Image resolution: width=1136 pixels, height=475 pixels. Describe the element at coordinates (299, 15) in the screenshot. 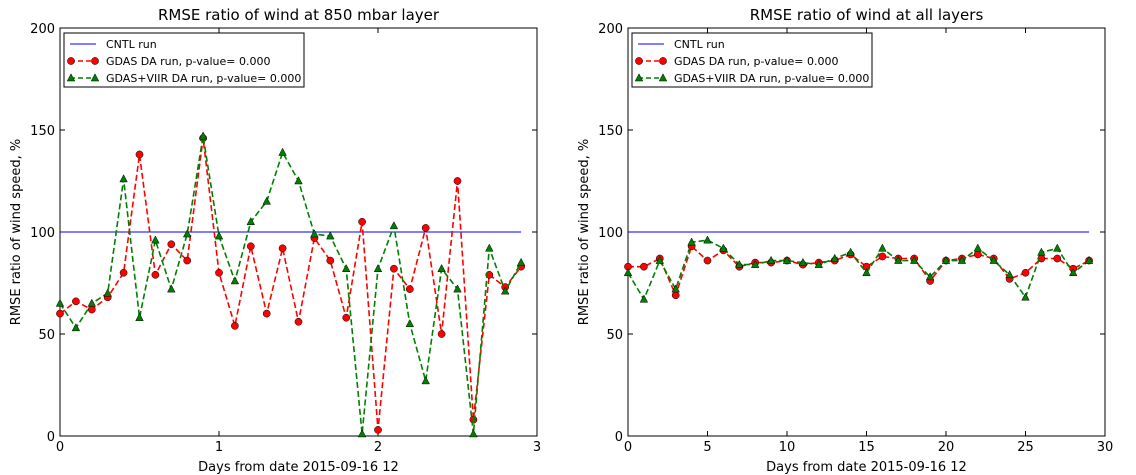

I see `chart-title: RMSE ratio of wind at 850 mbar layer` at that location.